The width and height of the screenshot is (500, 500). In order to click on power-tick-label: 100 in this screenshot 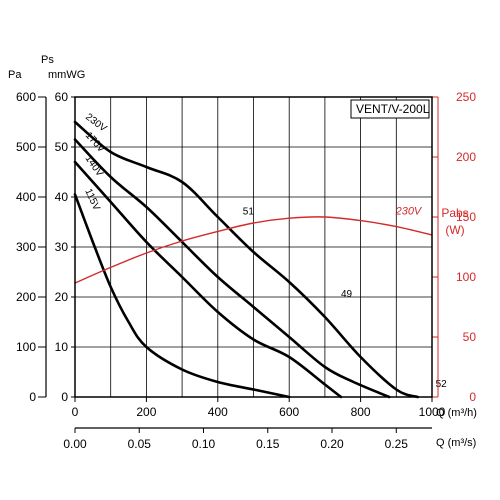, I will do `click(466, 277)`.